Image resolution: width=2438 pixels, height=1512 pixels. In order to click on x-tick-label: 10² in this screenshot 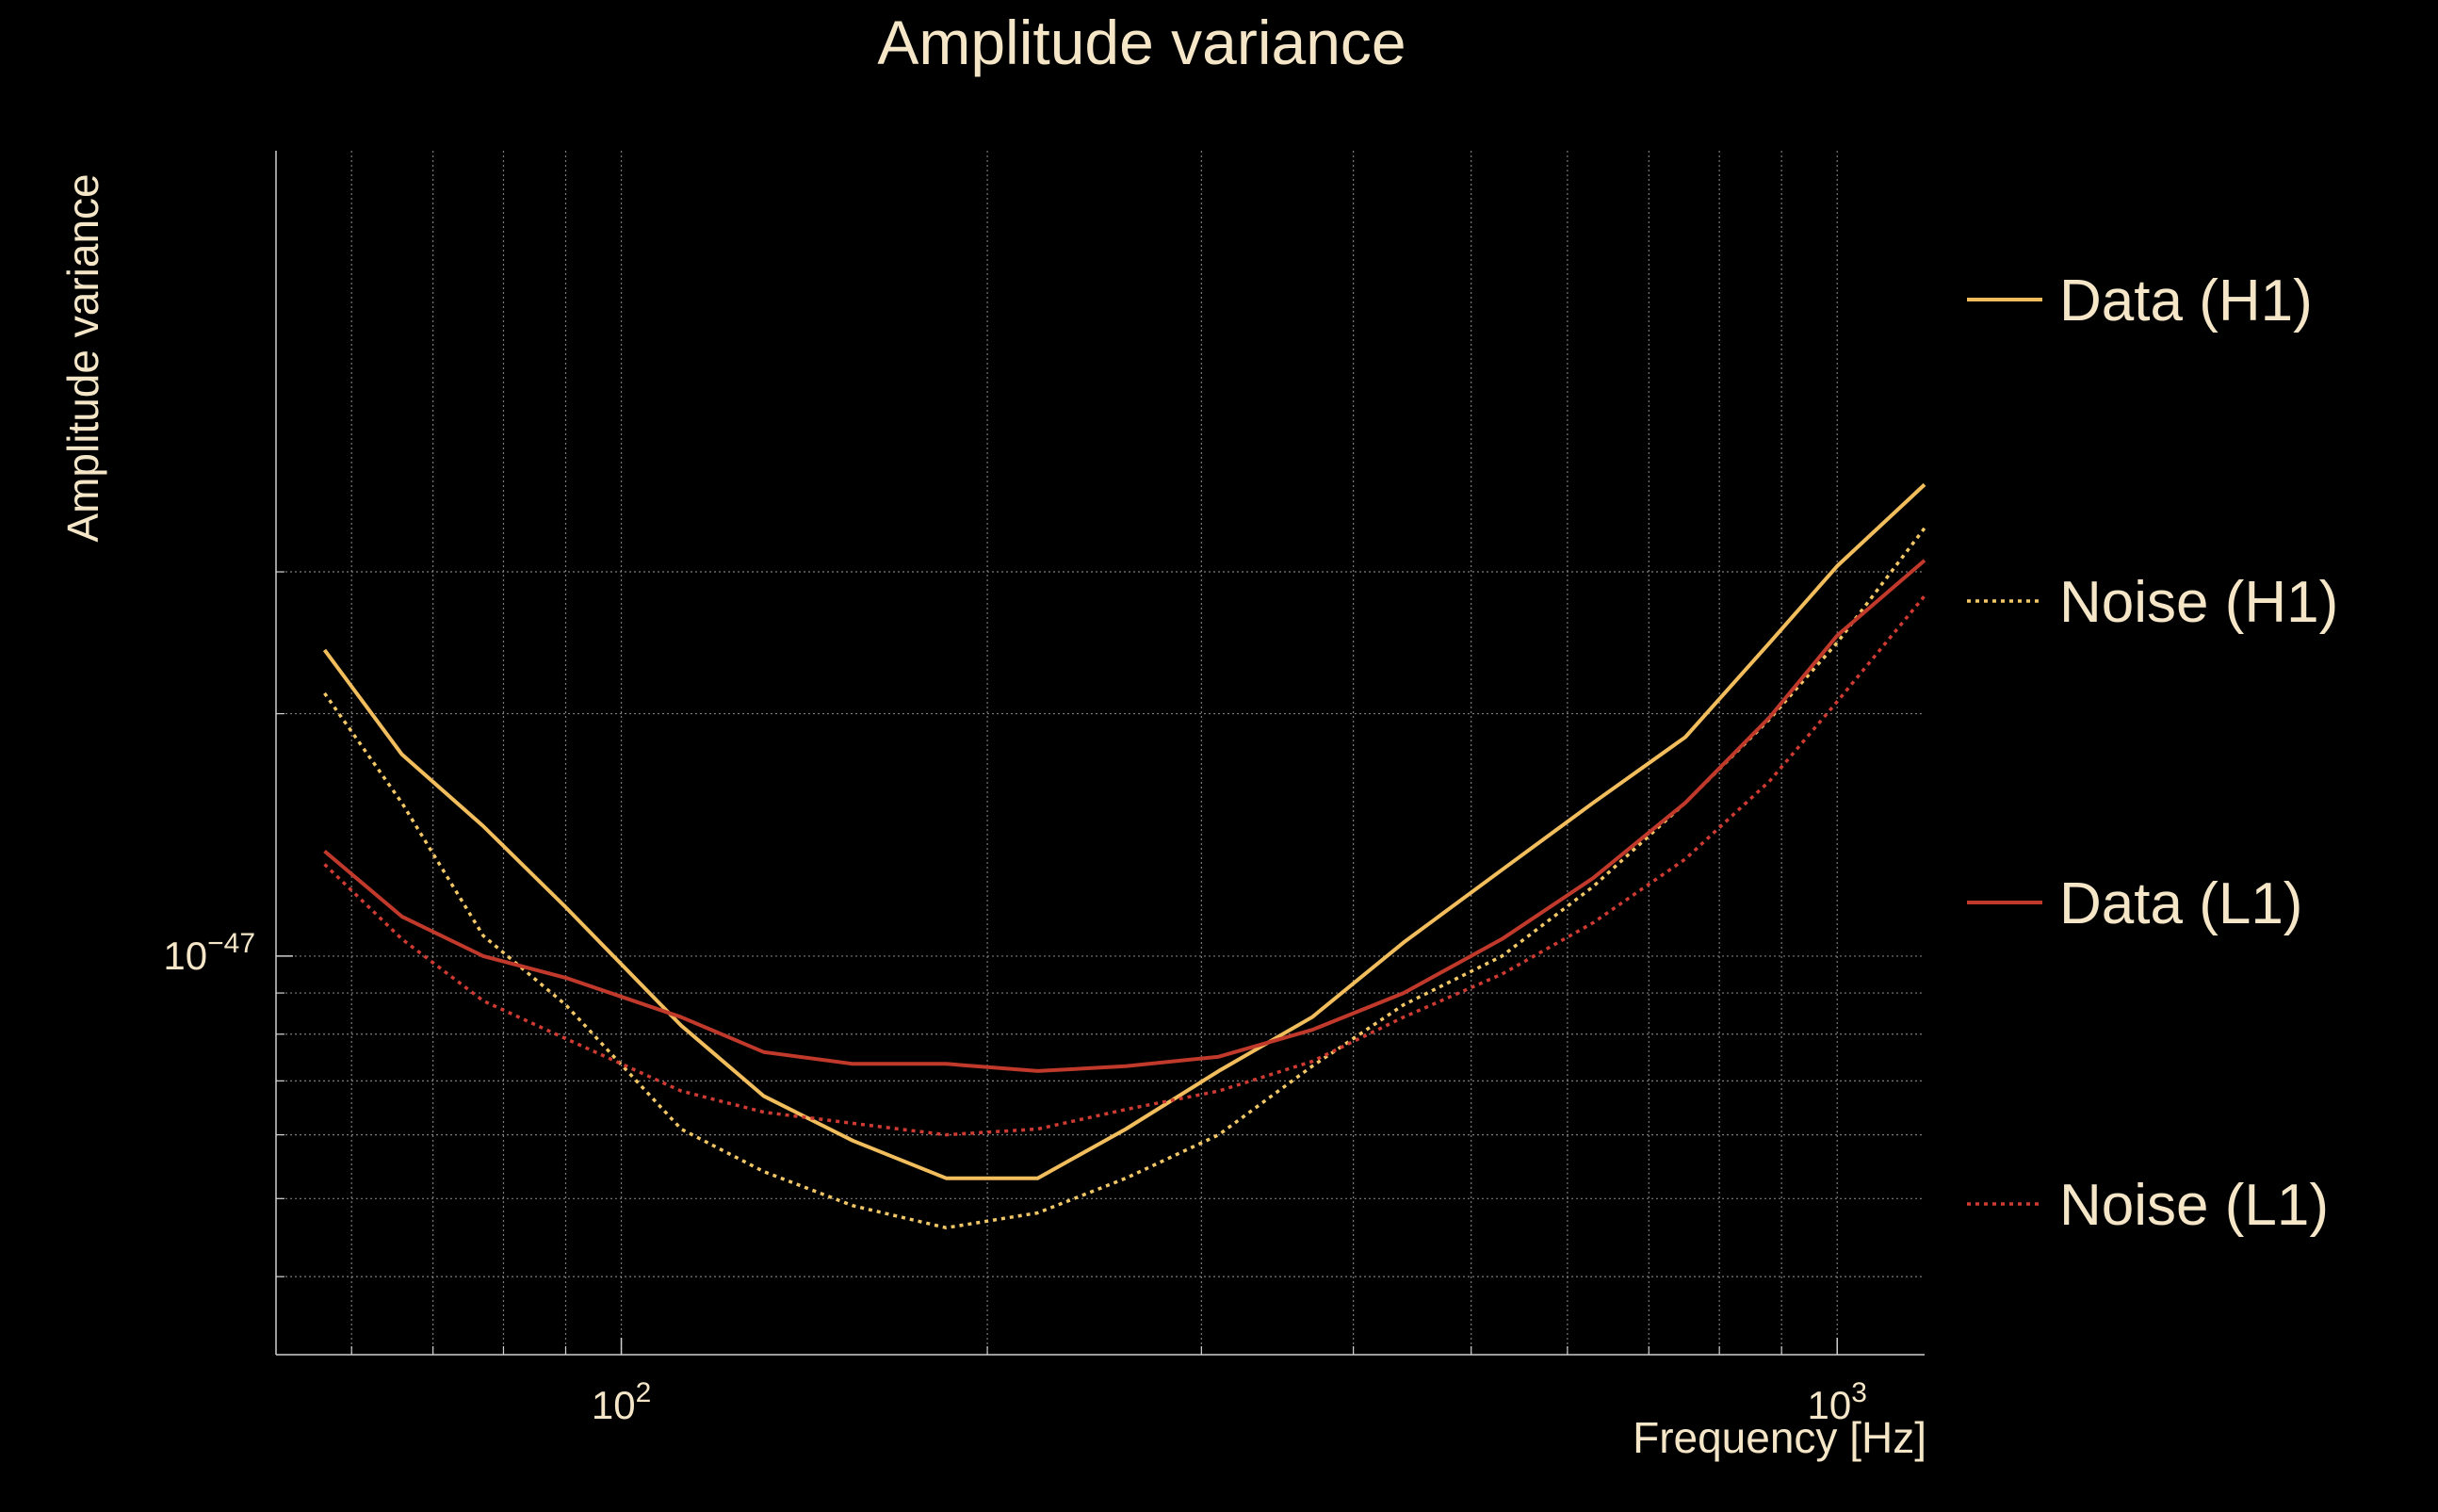, I will do `click(621, 1402)`.